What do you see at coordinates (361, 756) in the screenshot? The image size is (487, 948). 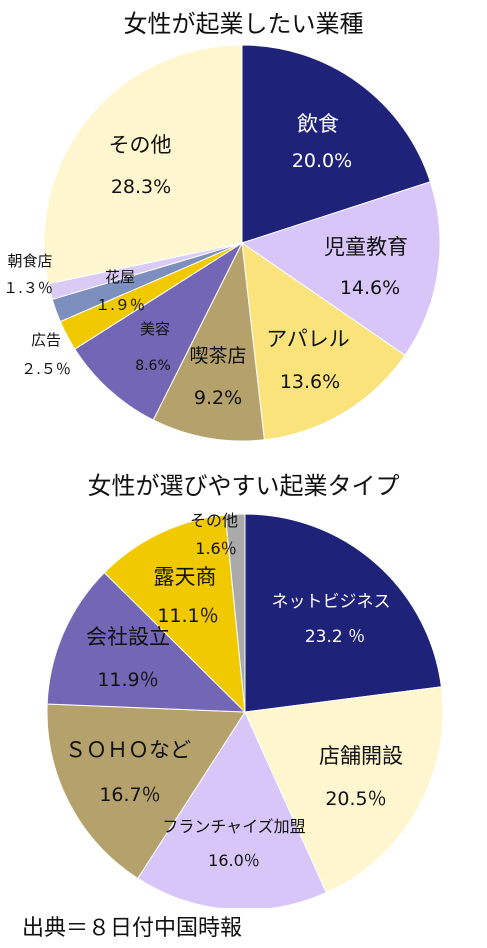 I see `slice-name-label: 店舗開設` at bounding box center [361, 756].